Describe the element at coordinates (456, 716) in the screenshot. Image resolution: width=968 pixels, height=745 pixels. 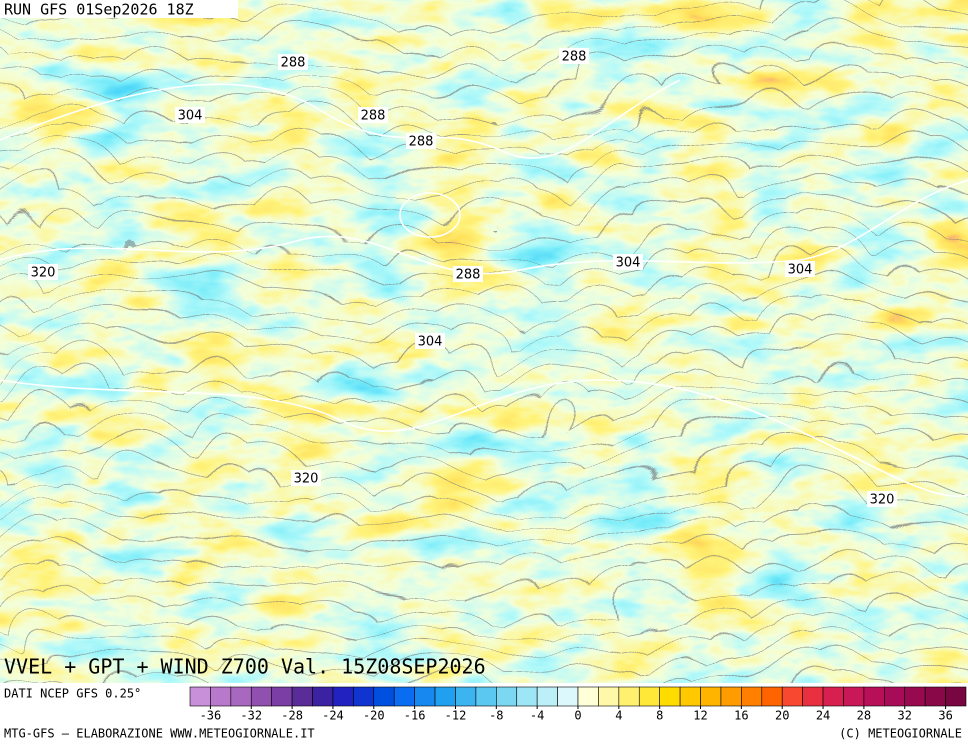
I see `colorbar-tick-label: -12` at that location.